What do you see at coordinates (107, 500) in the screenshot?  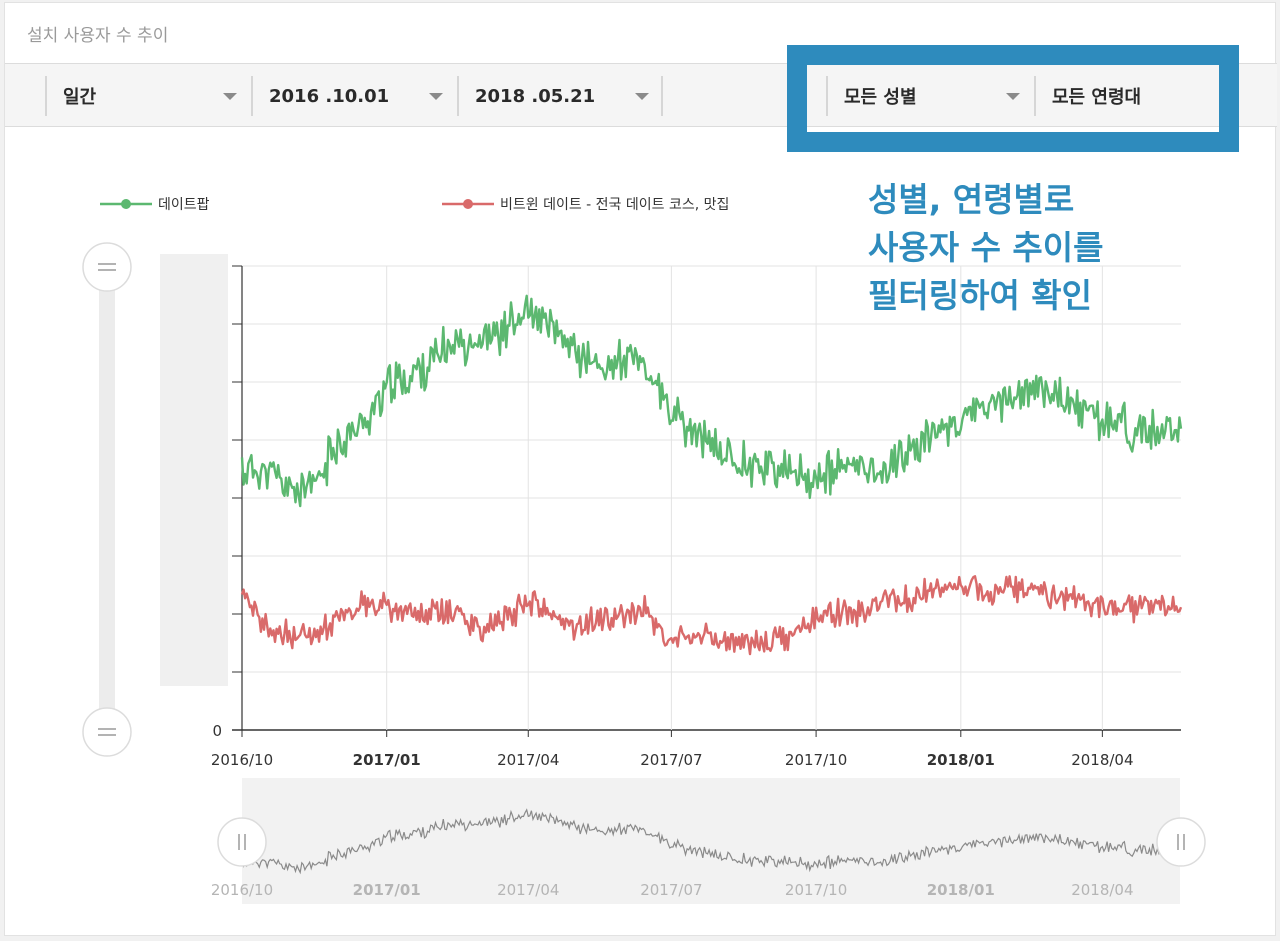 I see `vertical-slider-track` at bounding box center [107, 500].